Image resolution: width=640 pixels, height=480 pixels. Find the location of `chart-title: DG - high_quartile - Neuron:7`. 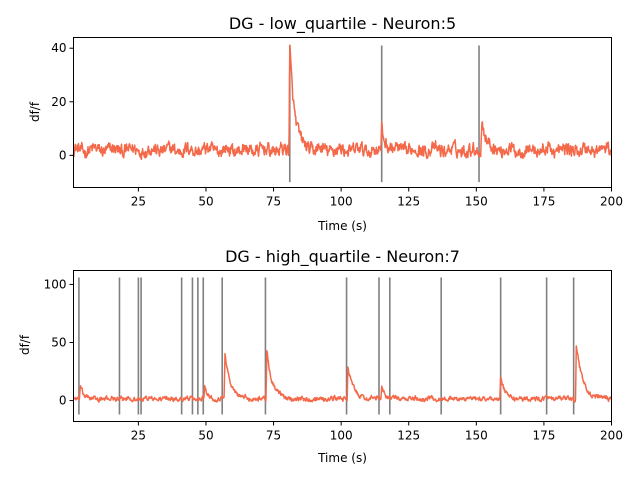

chart-title: DG - high_quartile - Neuron:7 is located at coordinates (342, 257).